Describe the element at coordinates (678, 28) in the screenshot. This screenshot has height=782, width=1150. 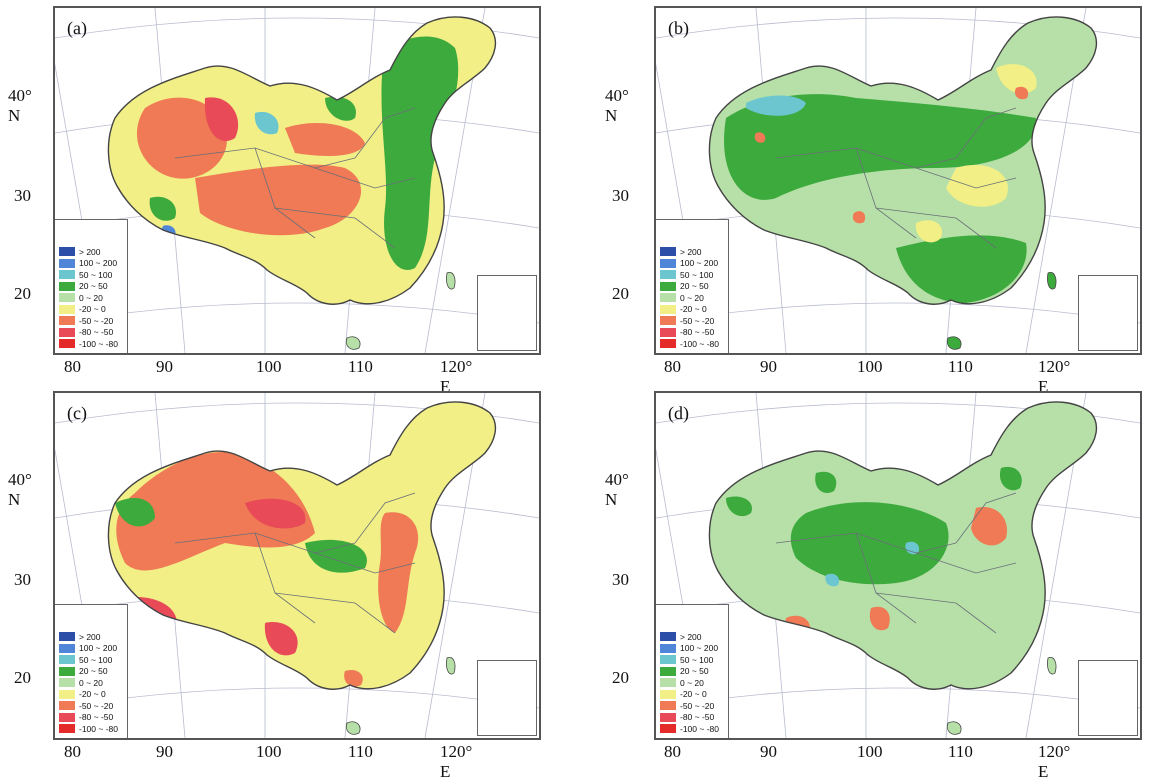
I see `panel-label-b: (b)` at that location.